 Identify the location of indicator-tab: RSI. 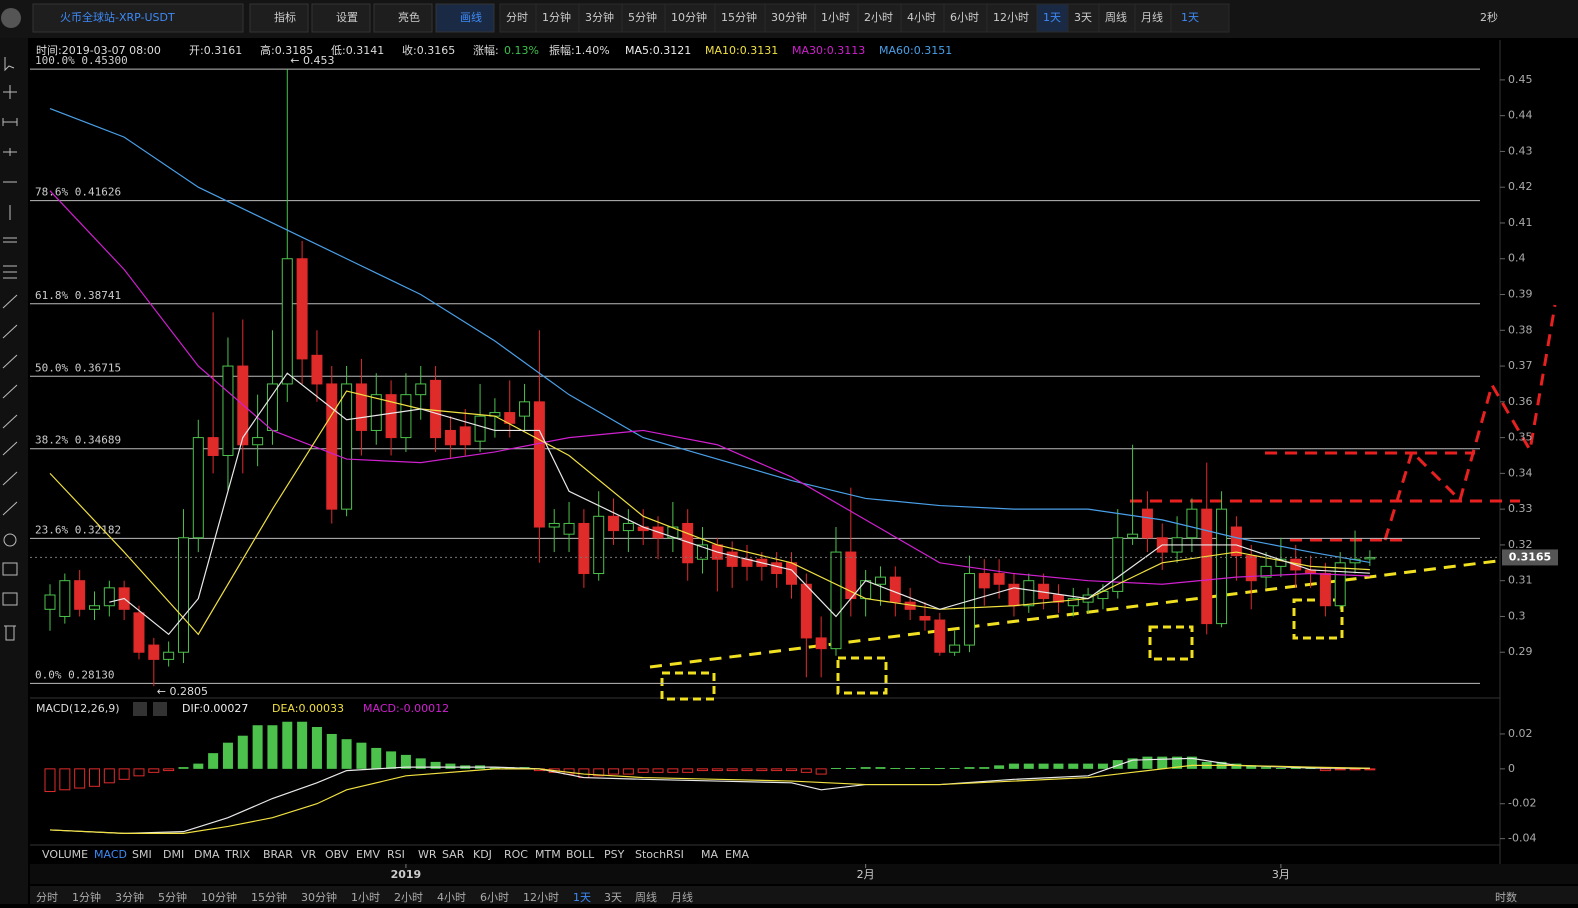
(396, 854).